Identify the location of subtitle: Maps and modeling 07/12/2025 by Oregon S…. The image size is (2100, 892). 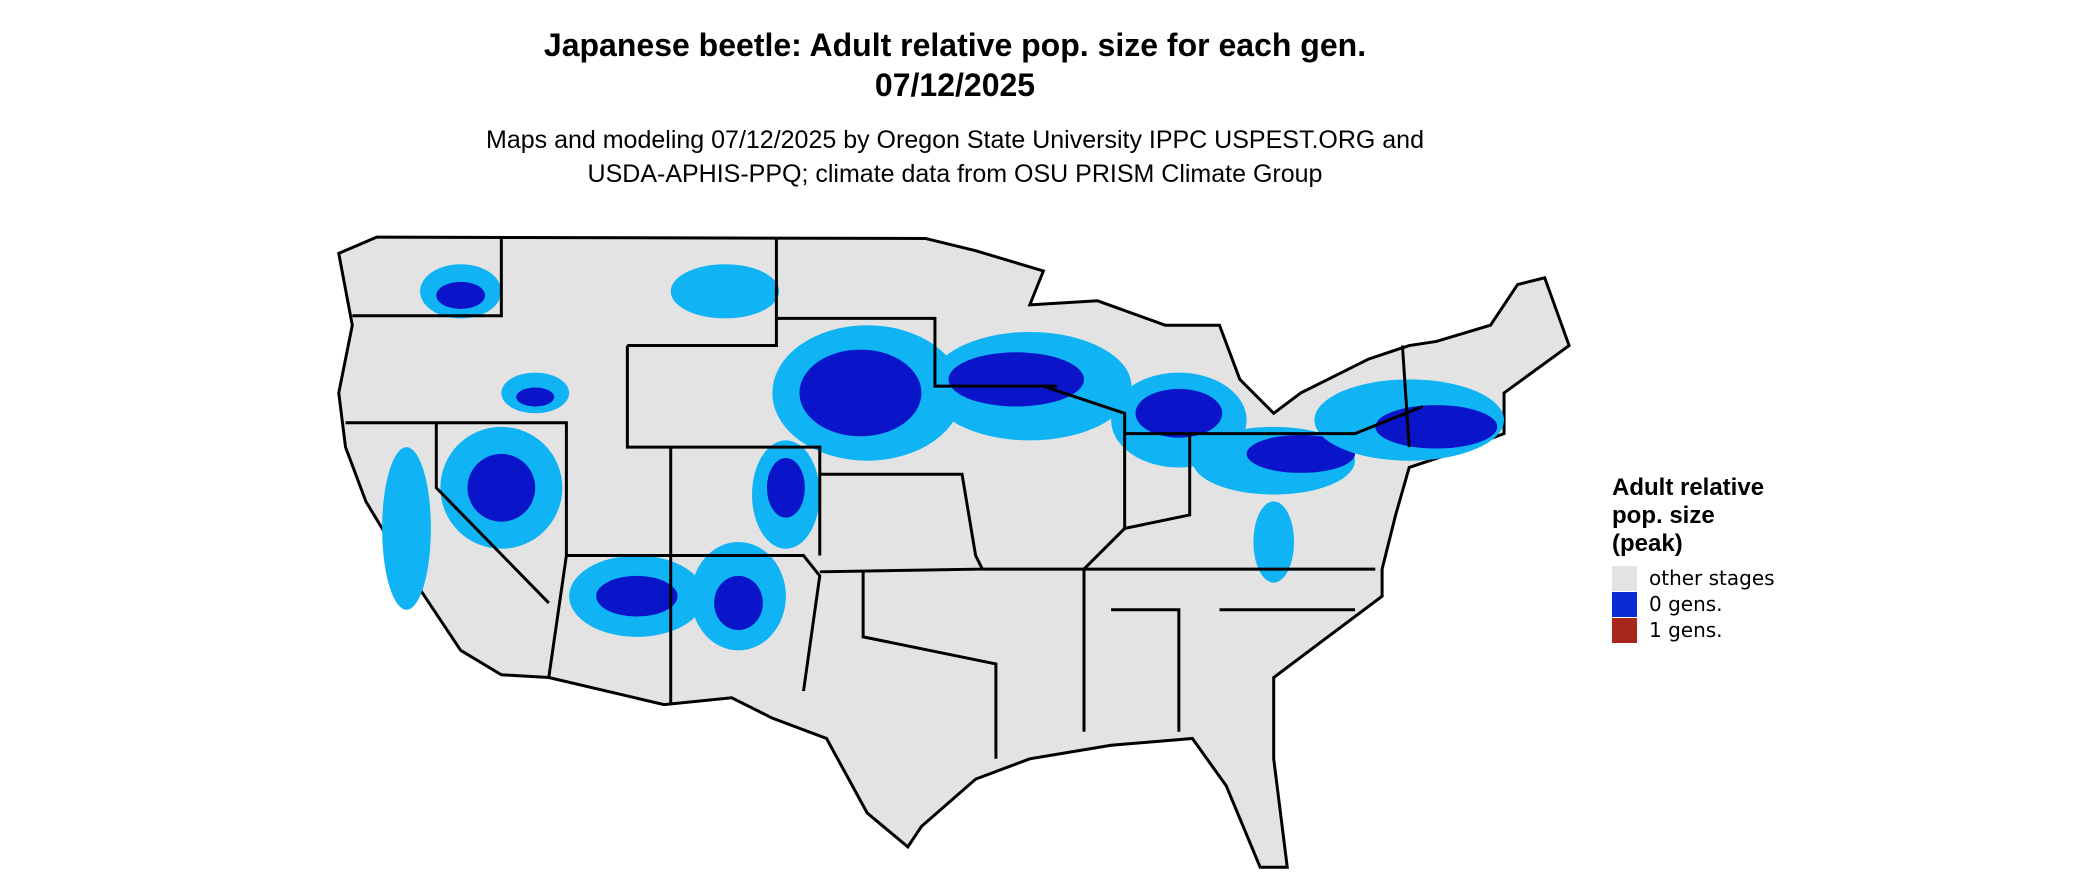
(955, 140).